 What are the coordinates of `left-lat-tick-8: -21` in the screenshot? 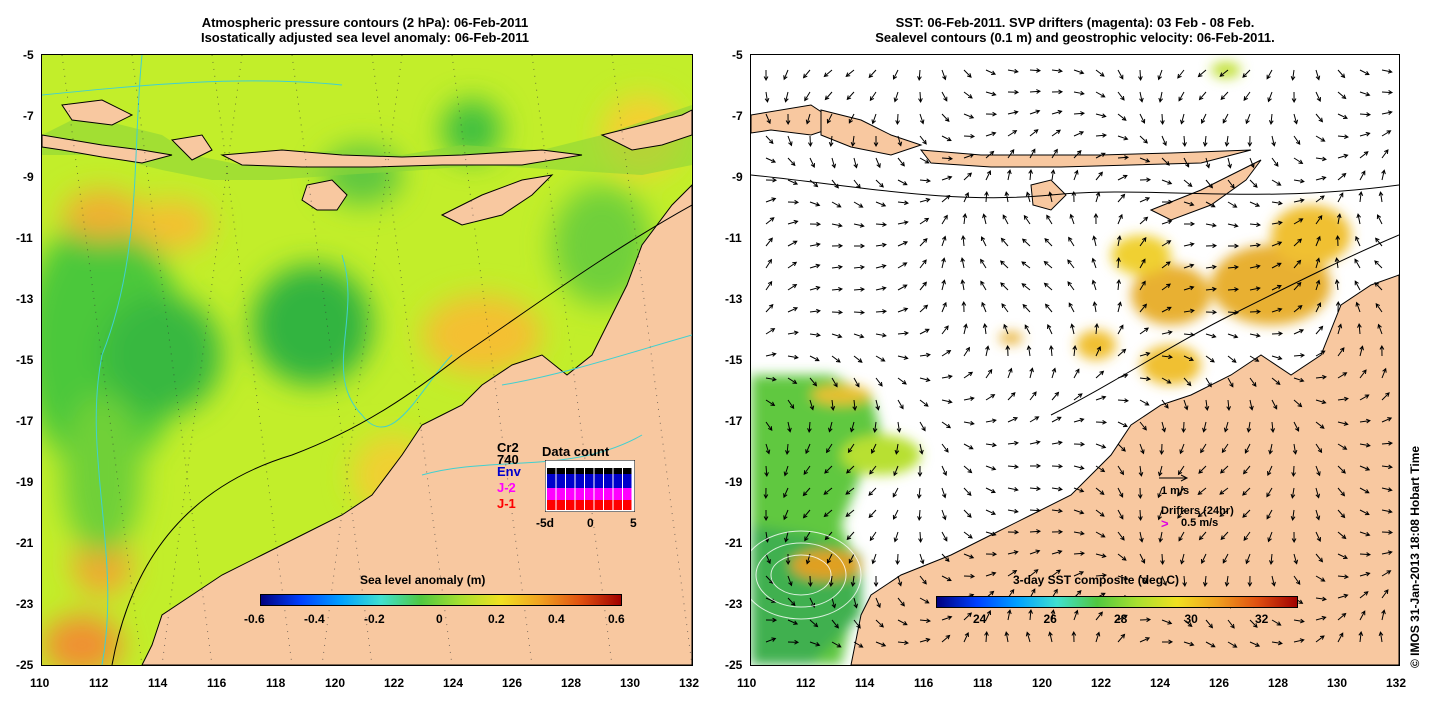 It's located at (25, 543).